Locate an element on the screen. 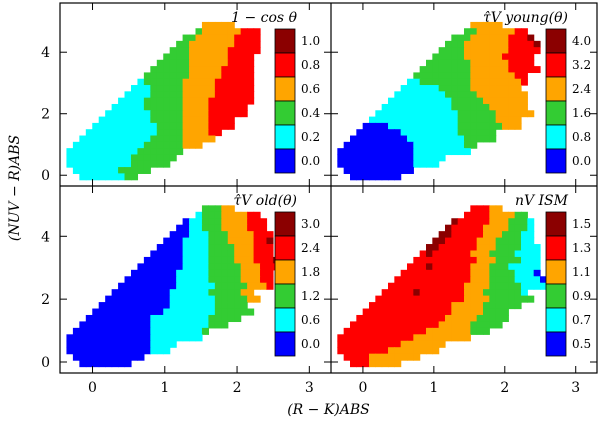 Image resolution: width=600 pixels, height=421 pixels. x-tick-label: 1 is located at coordinates (433, 388).